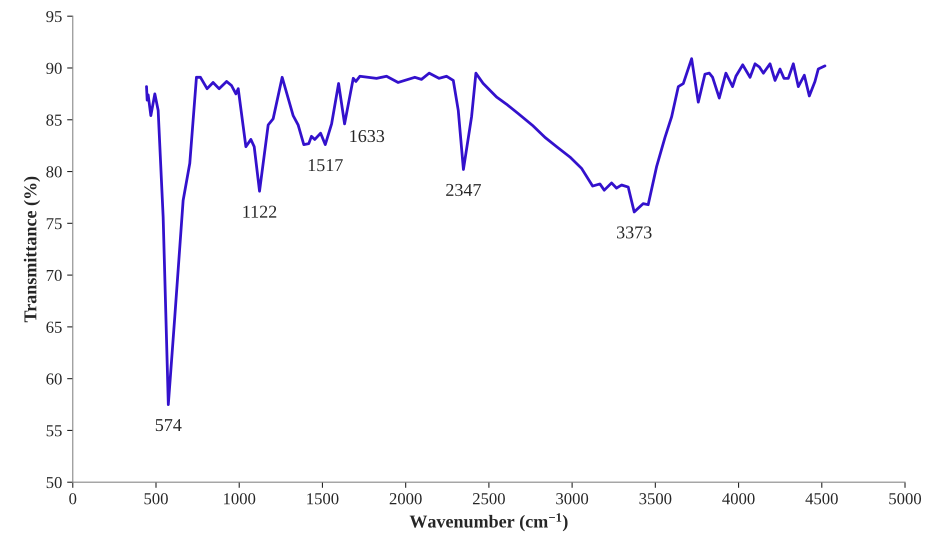  What do you see at coordinates (634, 232) in the screenshot?
I see `annotation: 3373` at bounding box center [634, 232].